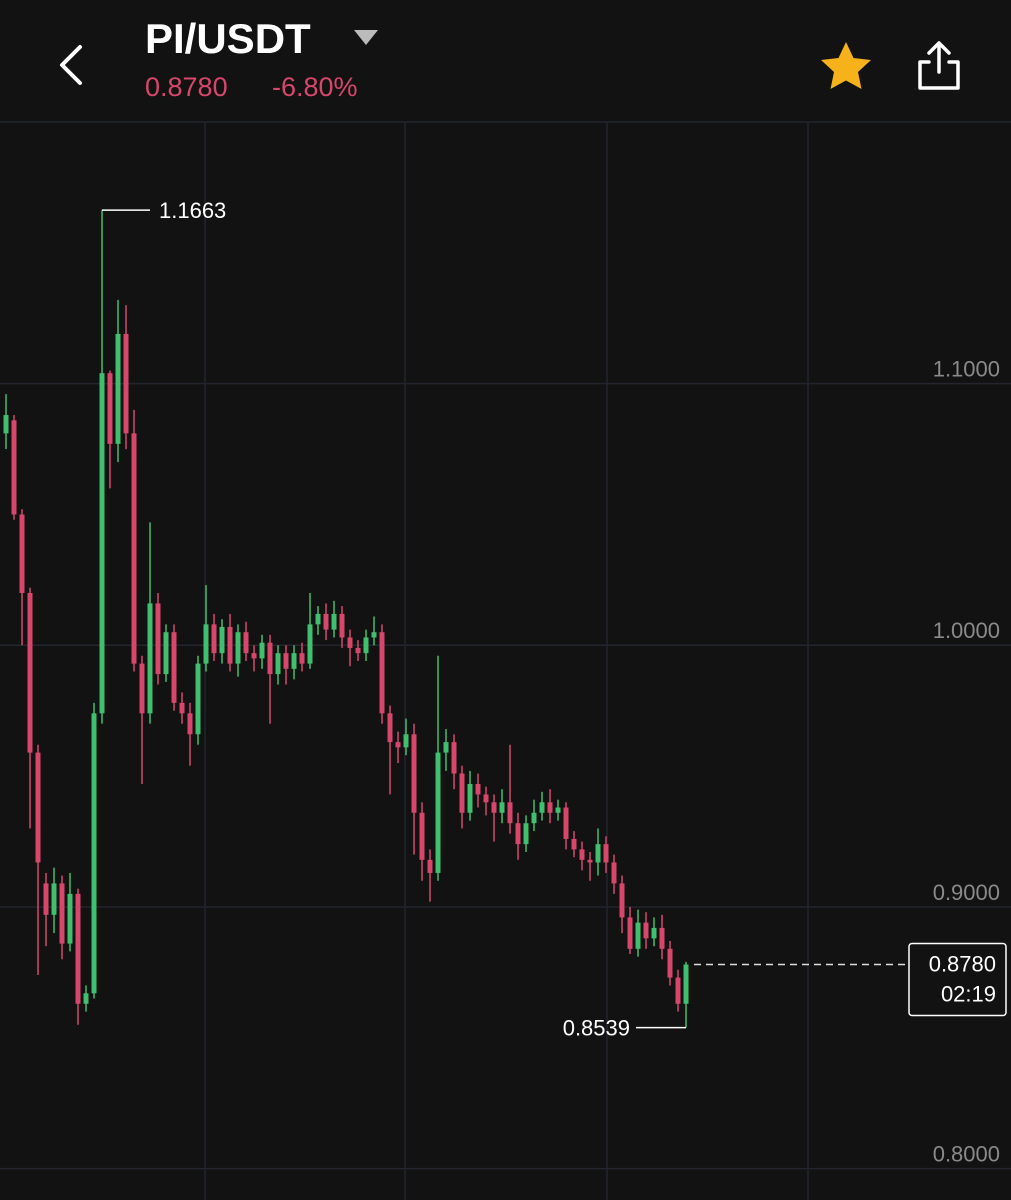 The height and width of the screenshot is (1200, 1011). What do you see at coordinates (186, 87) in the screenshot?
I see `price: 0.8780` at bounding box center [186, 87].